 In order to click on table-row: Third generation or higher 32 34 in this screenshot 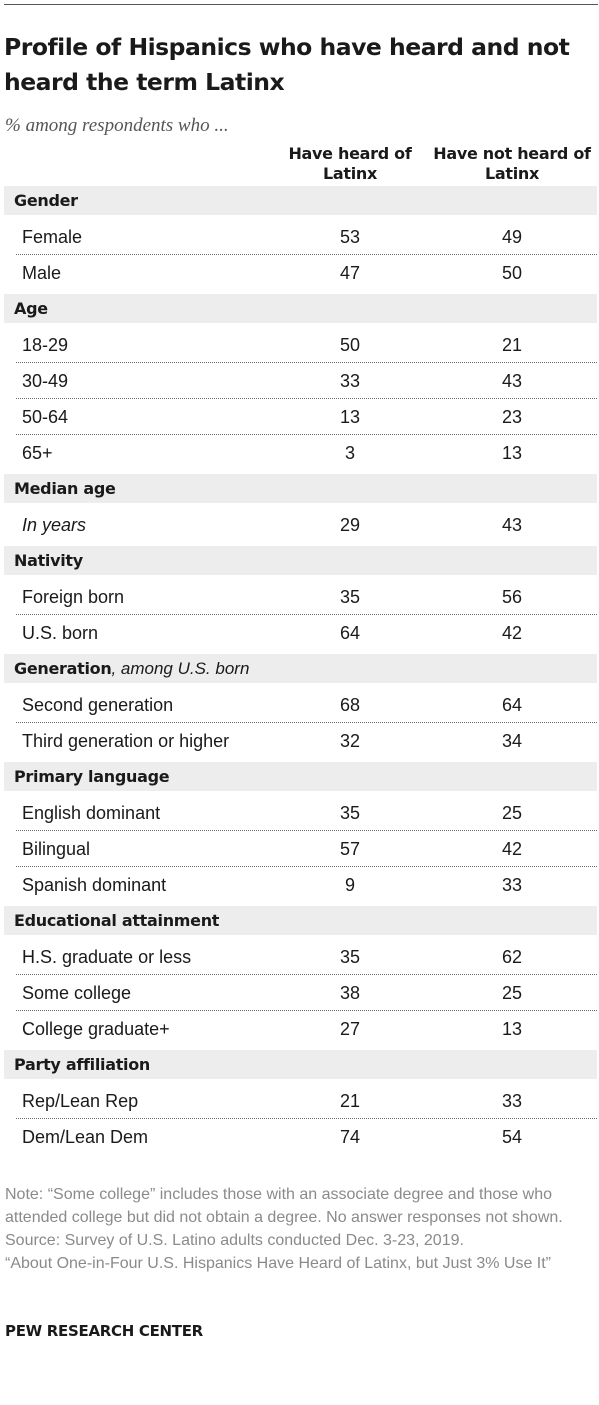, I will do `click(306, 740)`.